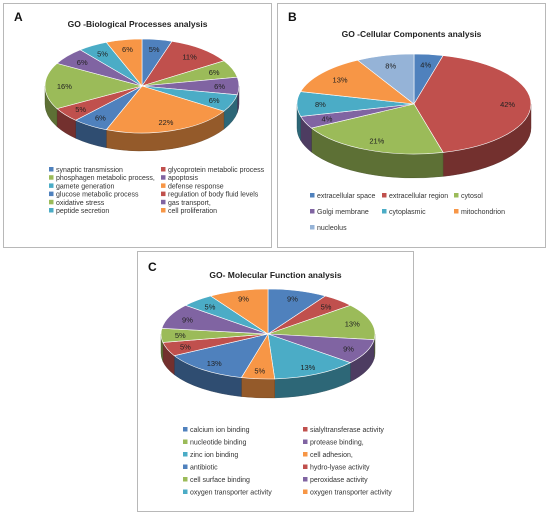 Image resolution: width=550 pixels, height=514 pixels. I want to click on legend-item-label: glycoprotein metabolic process, so click(216, 170).